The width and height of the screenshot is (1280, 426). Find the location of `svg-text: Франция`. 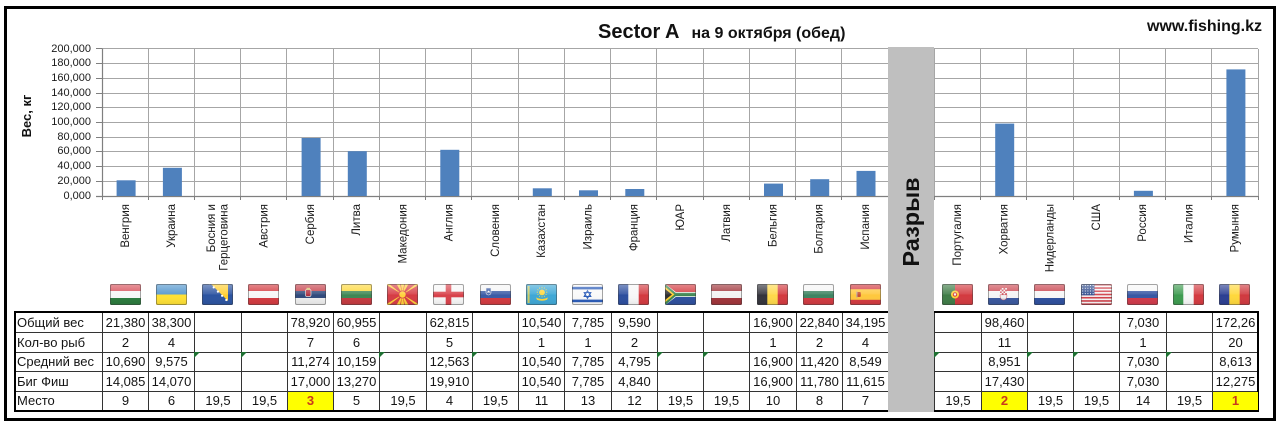

svg-text: Франция is located at coordinates (635, 227).